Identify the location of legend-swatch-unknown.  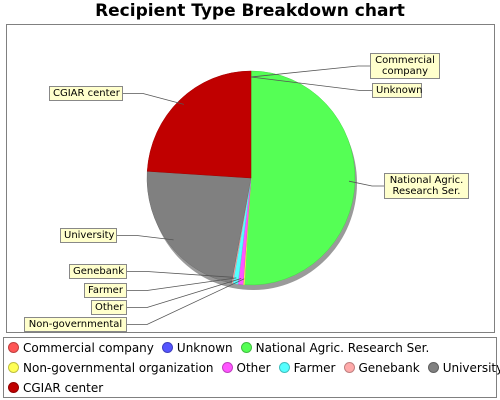
(167, 347).